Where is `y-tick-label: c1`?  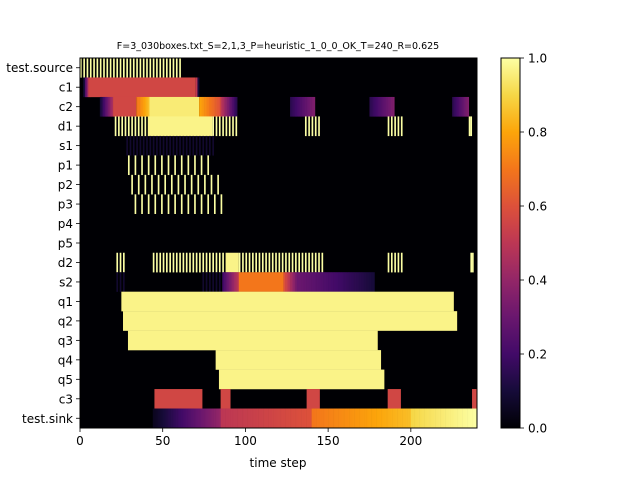
y-tick-label: c1 is located at coordinates (66, 88).